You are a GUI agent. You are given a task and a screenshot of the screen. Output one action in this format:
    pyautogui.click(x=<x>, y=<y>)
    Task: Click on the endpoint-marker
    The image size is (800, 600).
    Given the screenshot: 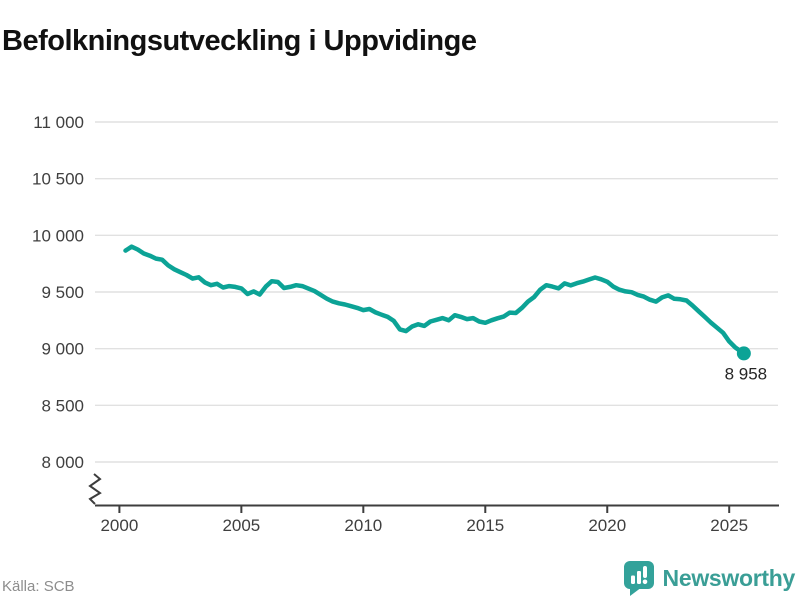 What is the action you would take?
    pyautogui.click(x=743, y=353)
    